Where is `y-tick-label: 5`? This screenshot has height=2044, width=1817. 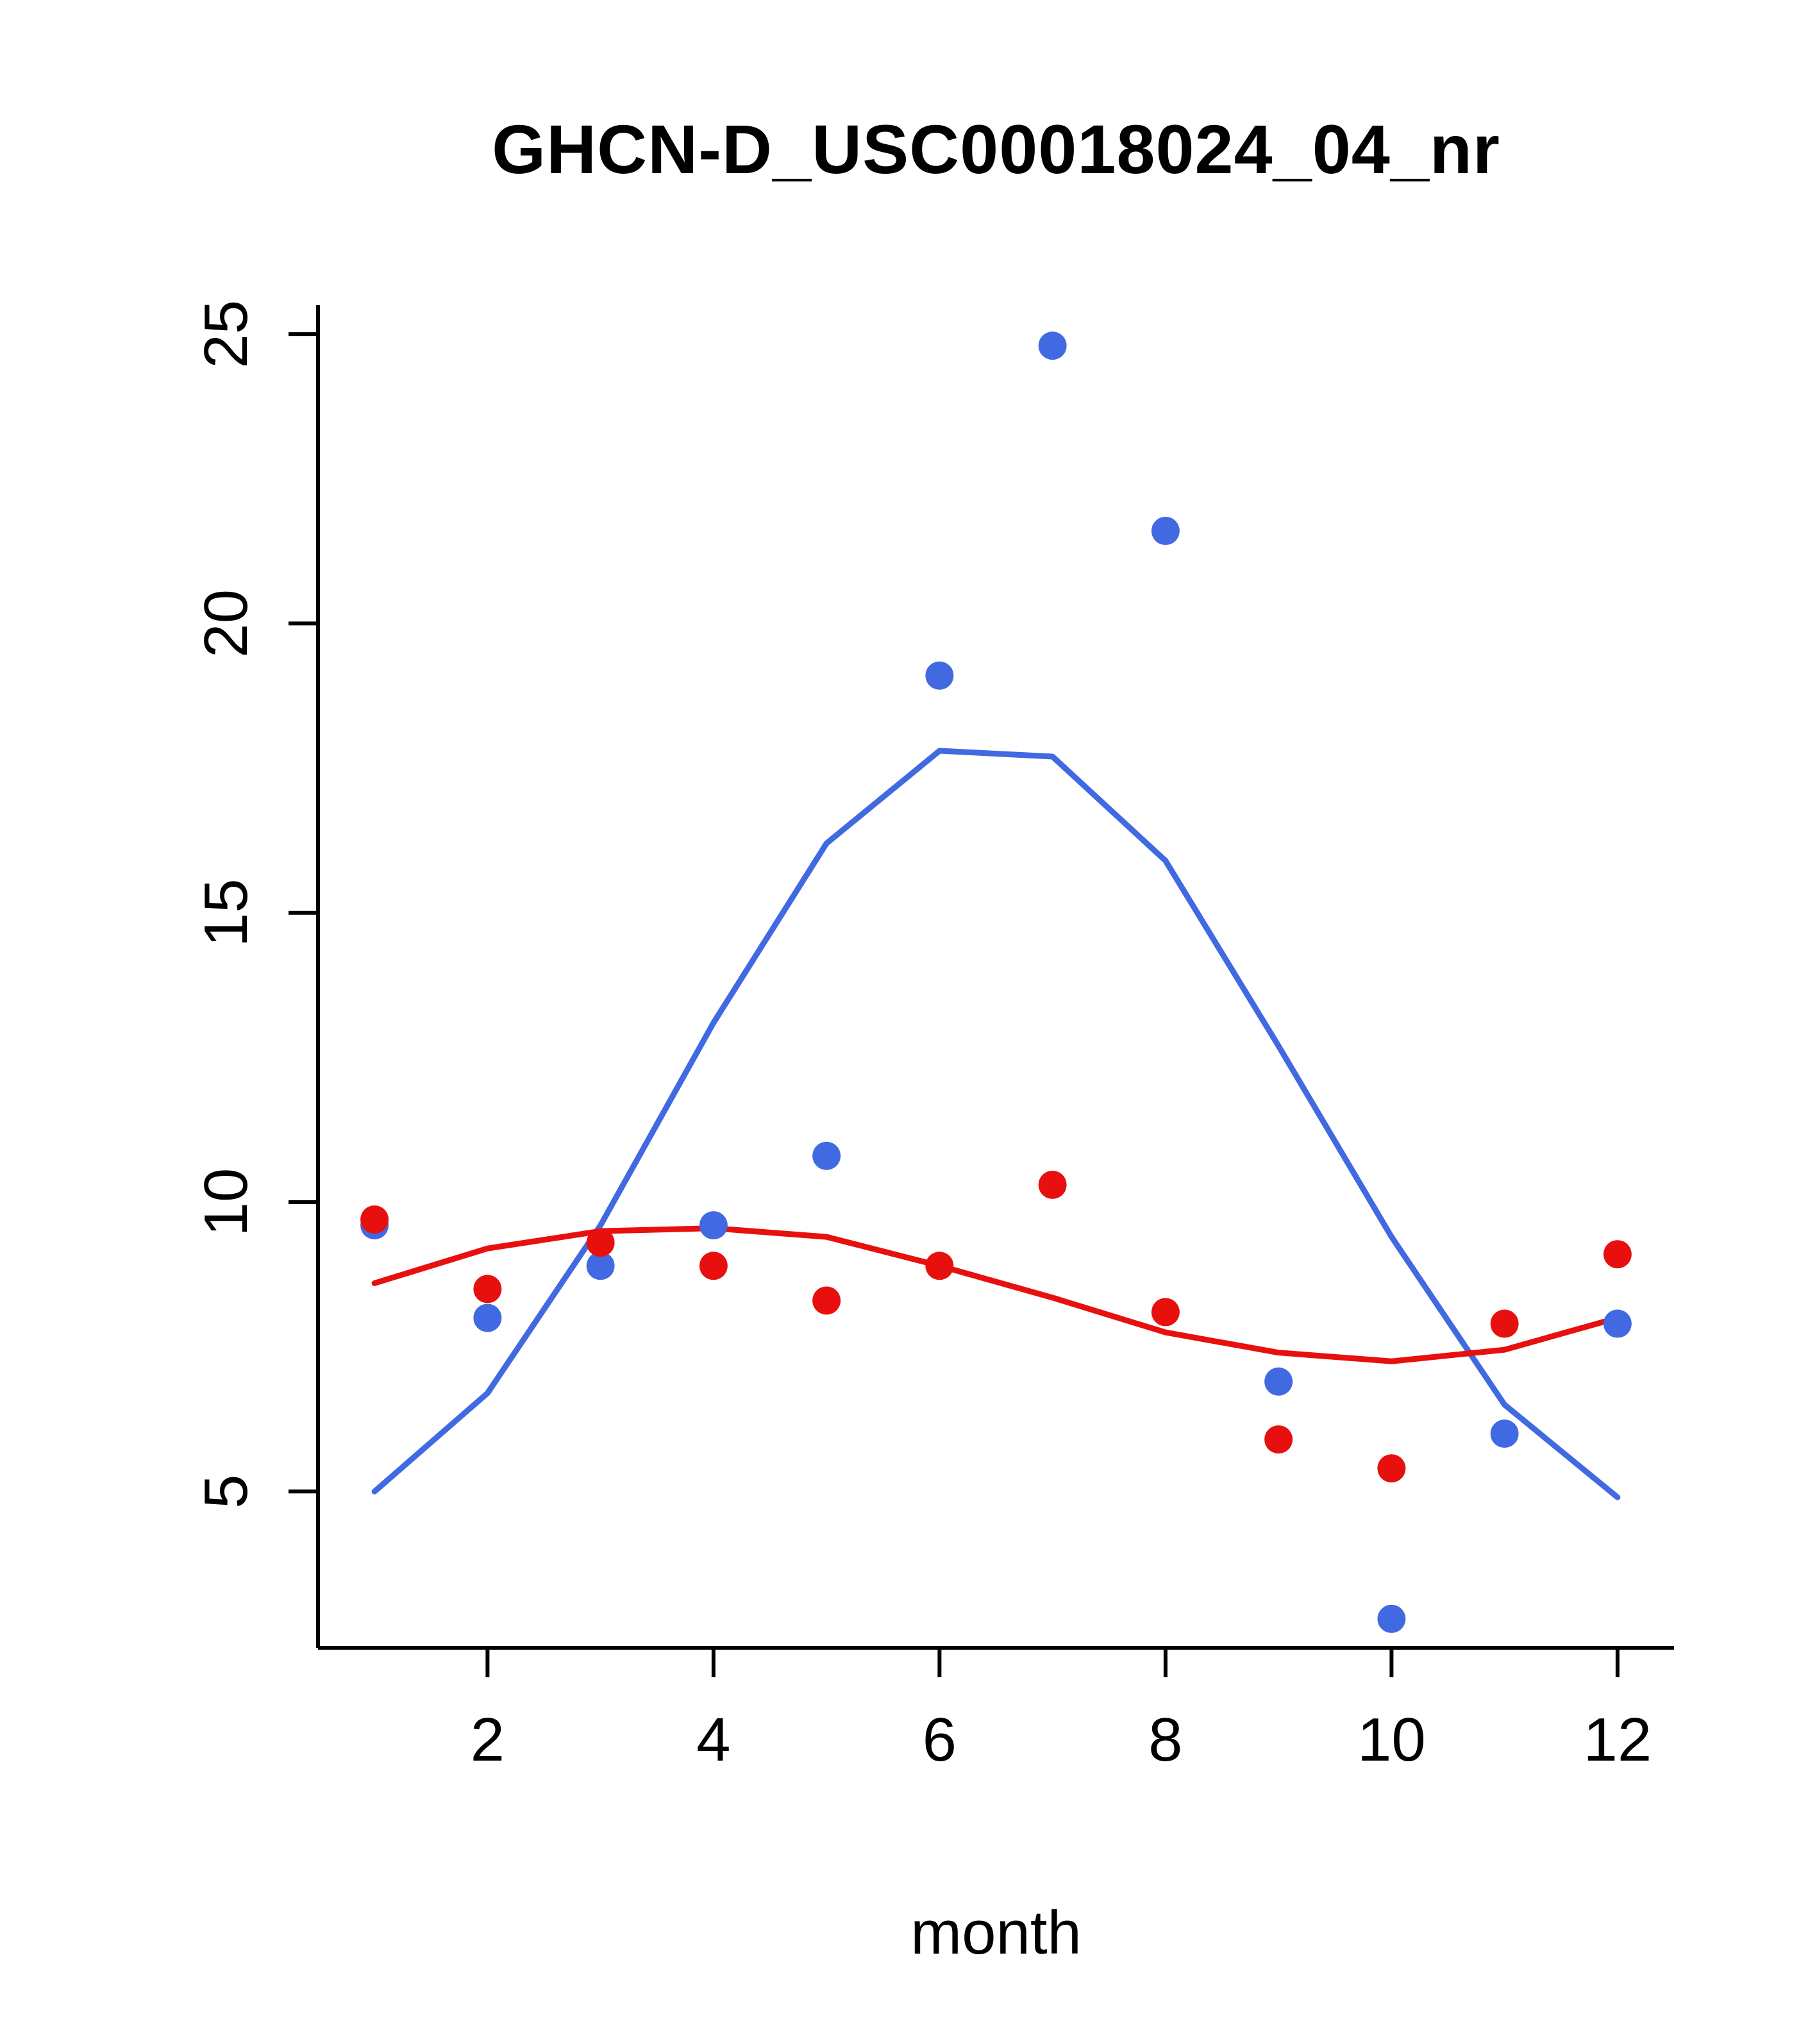 y-tick-label: 5 is located at coordinates (226, 1492).